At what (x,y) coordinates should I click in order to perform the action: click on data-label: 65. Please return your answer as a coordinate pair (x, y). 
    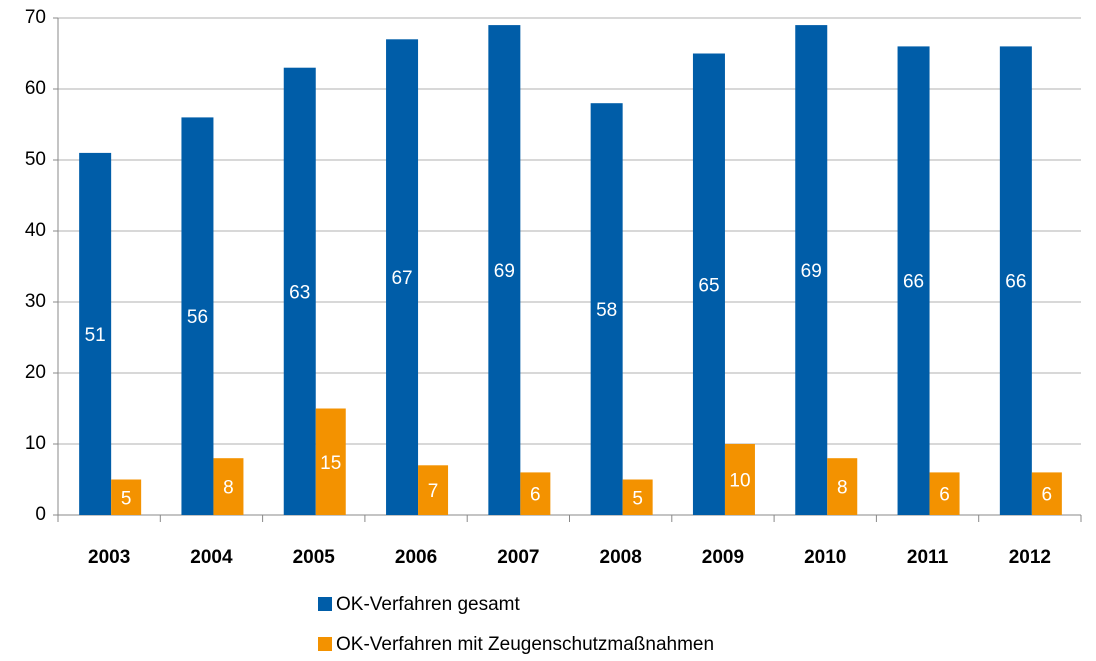
    Looking at the image, I should click on (708, 285).